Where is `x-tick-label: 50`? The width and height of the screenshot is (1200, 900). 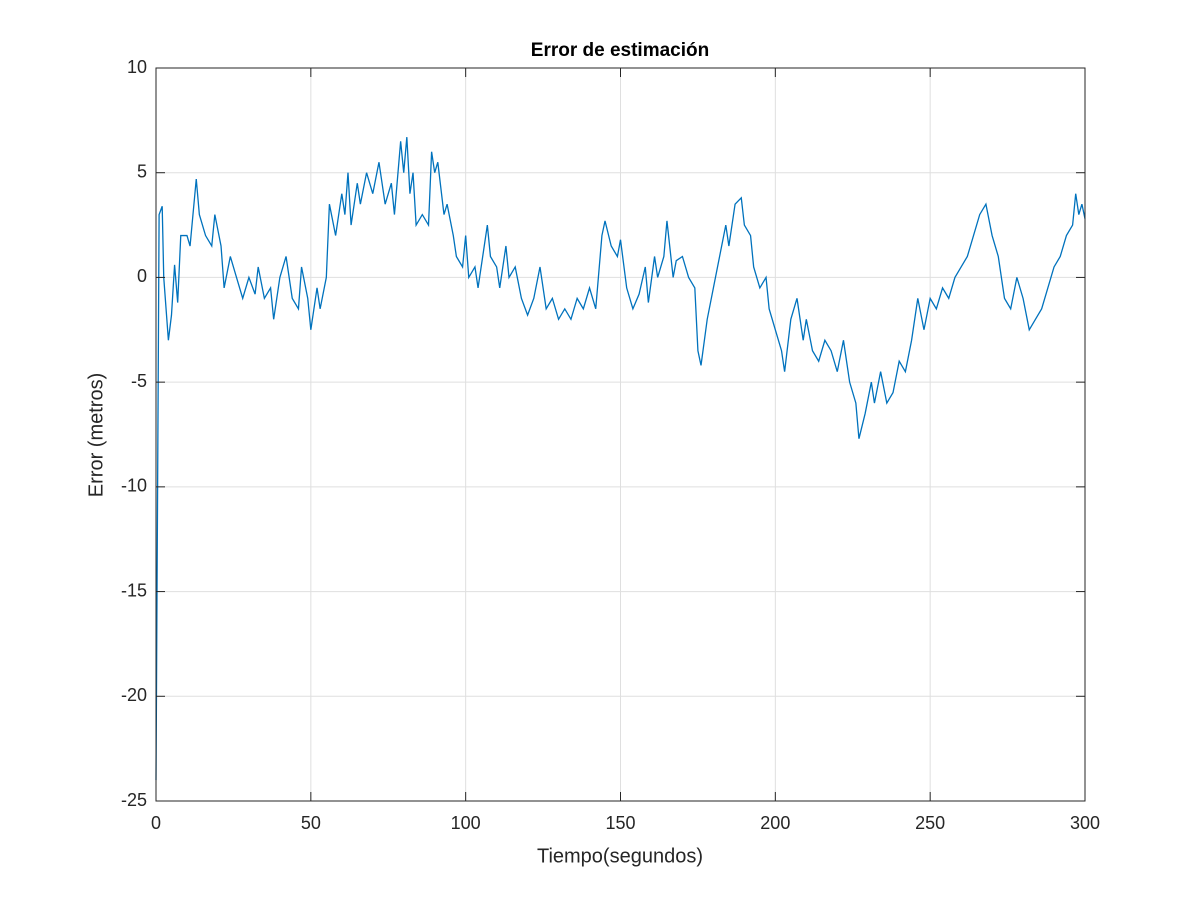
x-tick-label: 50 is located at coordinates (311, 823).